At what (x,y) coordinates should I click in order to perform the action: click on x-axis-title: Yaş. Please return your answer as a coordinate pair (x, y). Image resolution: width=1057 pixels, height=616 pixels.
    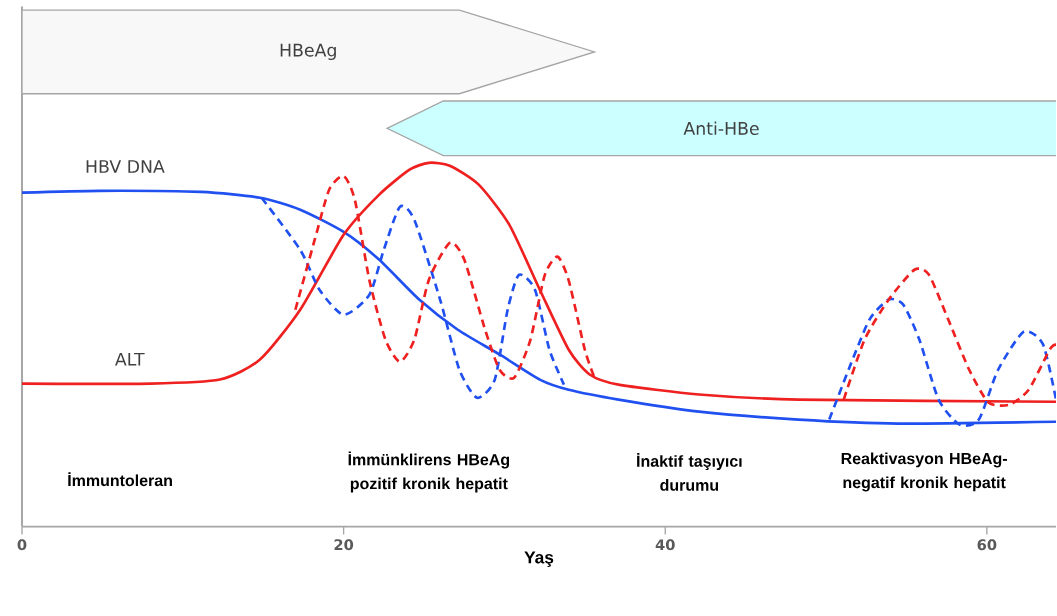
    Looking at the image, I should click on (539, 559).